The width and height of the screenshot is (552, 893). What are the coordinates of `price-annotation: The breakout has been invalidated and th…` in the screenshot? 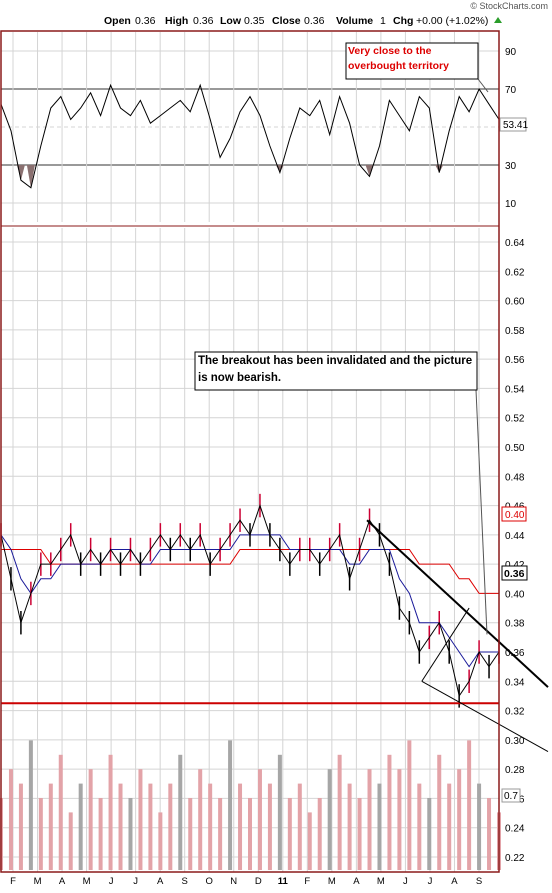 It's located at (335, 369).